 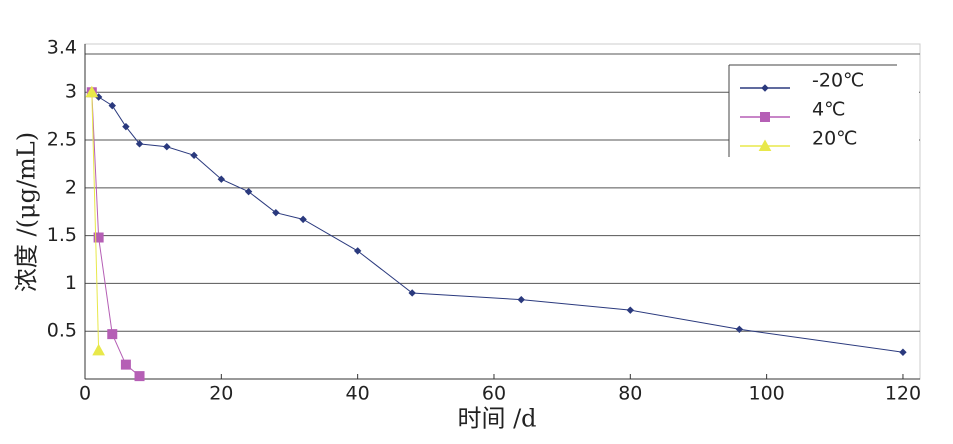 I want to click on x-tick-label: 20, so click(x=221, y=394).